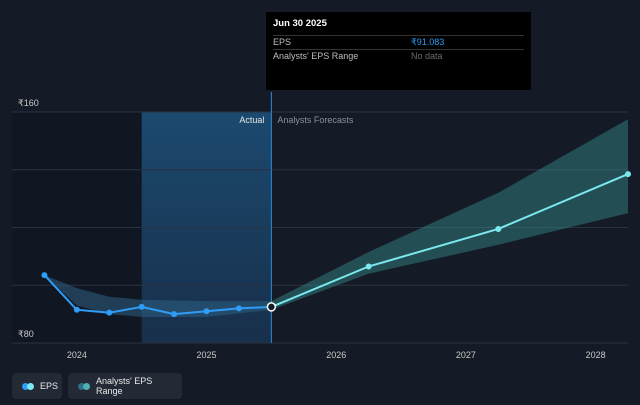  I want to click on x-tick-label: 2027, so click(466, 355).